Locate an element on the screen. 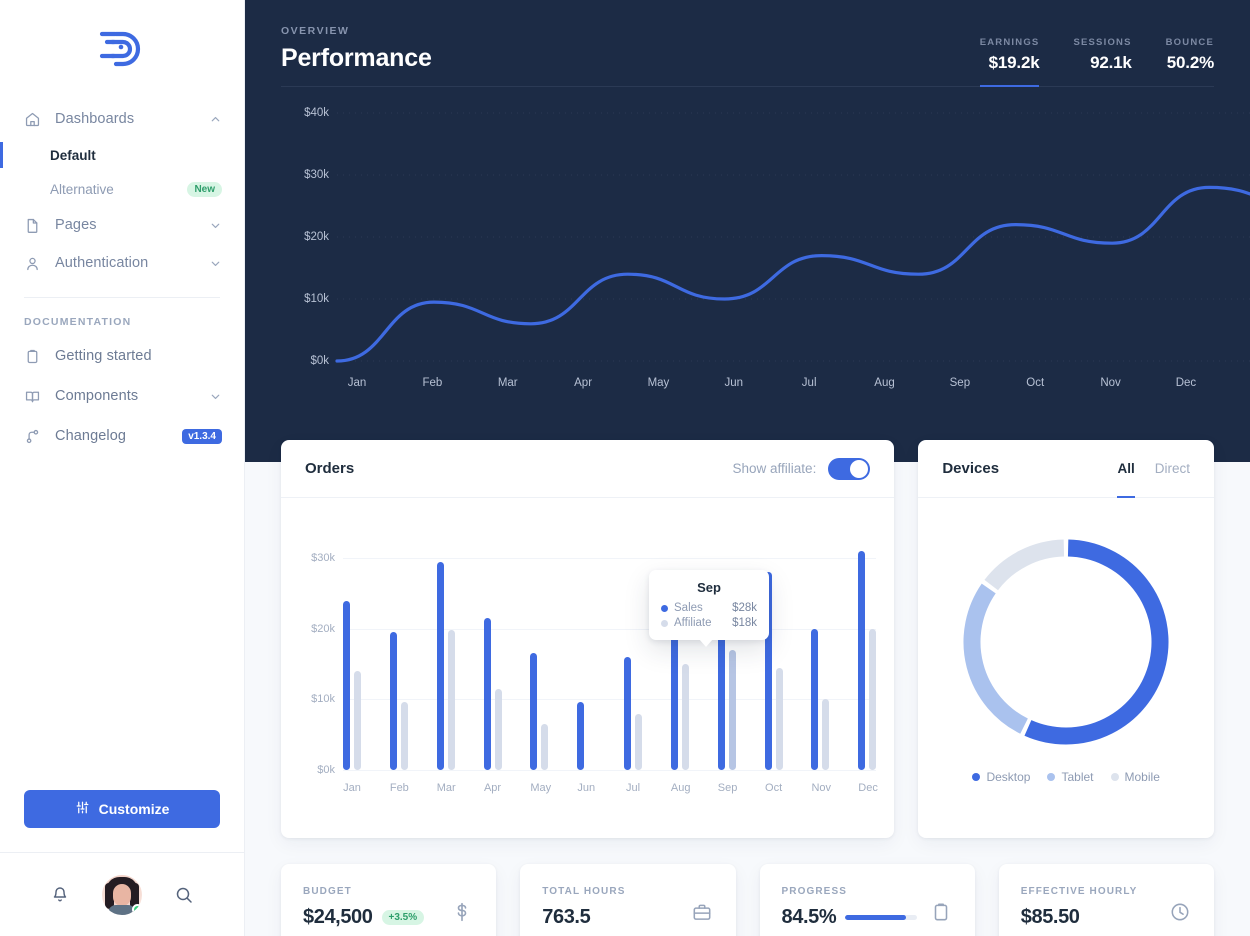  sidebar-subitem-label: Default is located at coordinates (73, 155).